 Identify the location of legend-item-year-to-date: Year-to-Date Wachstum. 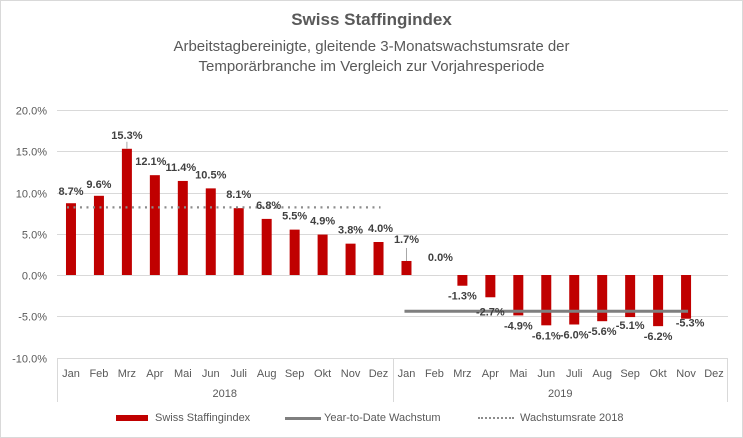
(363, 418).